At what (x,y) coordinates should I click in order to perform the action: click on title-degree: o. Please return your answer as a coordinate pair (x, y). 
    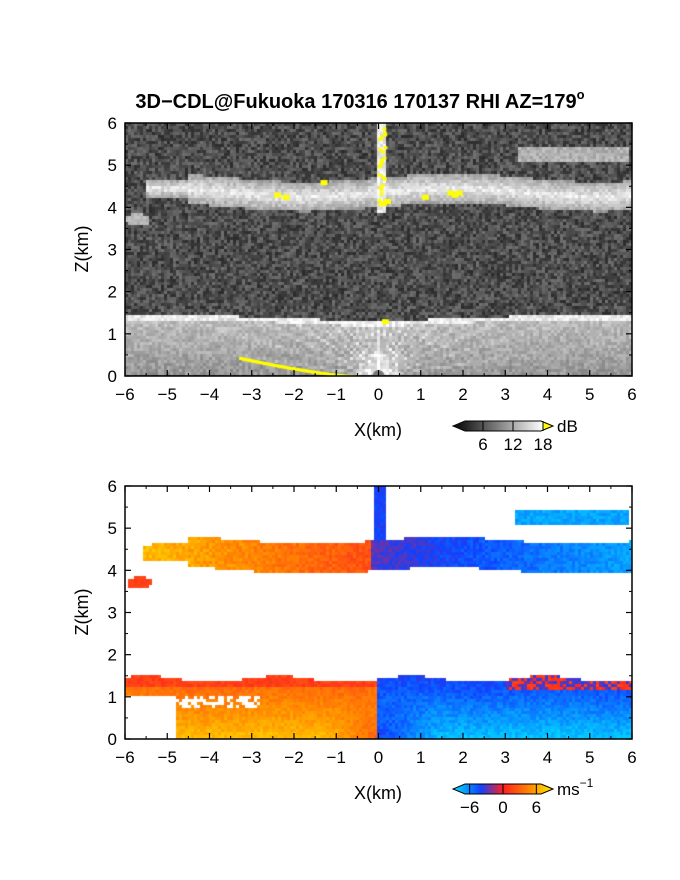
    Looking at the image, I should click on (581, 94).